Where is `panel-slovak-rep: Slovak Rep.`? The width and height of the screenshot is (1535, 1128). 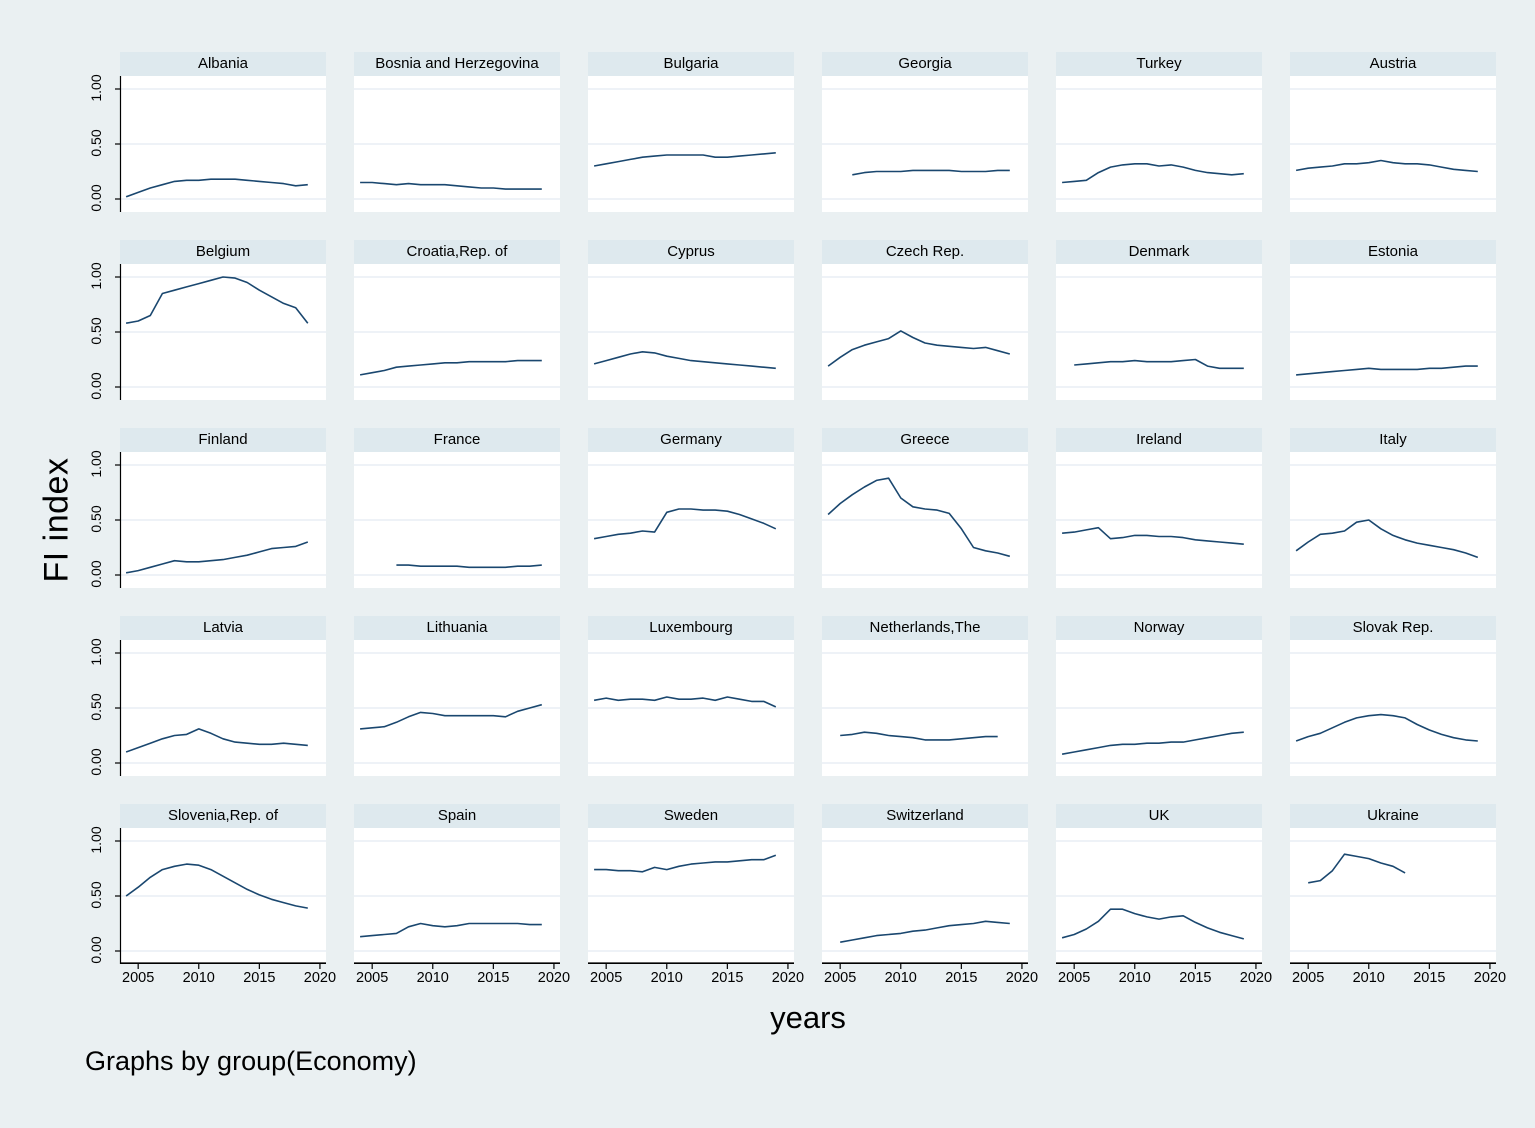 panel-slovak-rep: Slovak Rep. is located at coordinates (1393, 696).